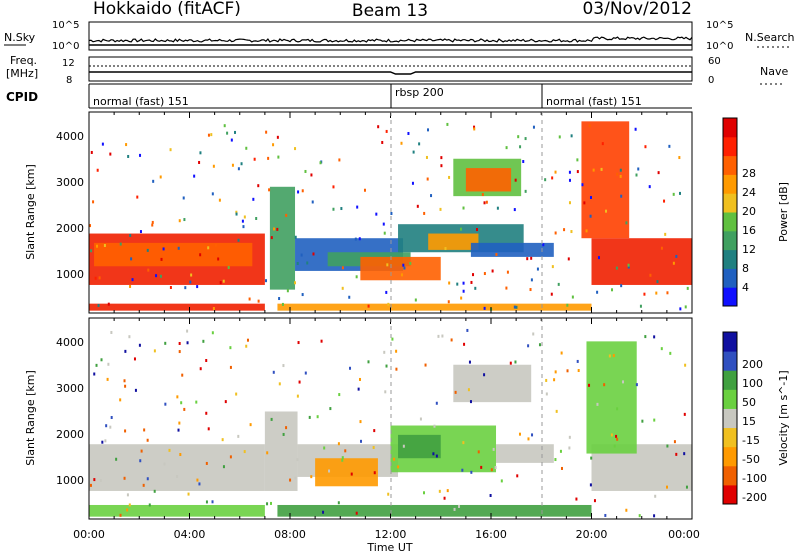  What do you see at coordinates (749, 402) in the screenshot?
I see `vel-cbar-tick-50: 50` at bounding box center [749, 402].